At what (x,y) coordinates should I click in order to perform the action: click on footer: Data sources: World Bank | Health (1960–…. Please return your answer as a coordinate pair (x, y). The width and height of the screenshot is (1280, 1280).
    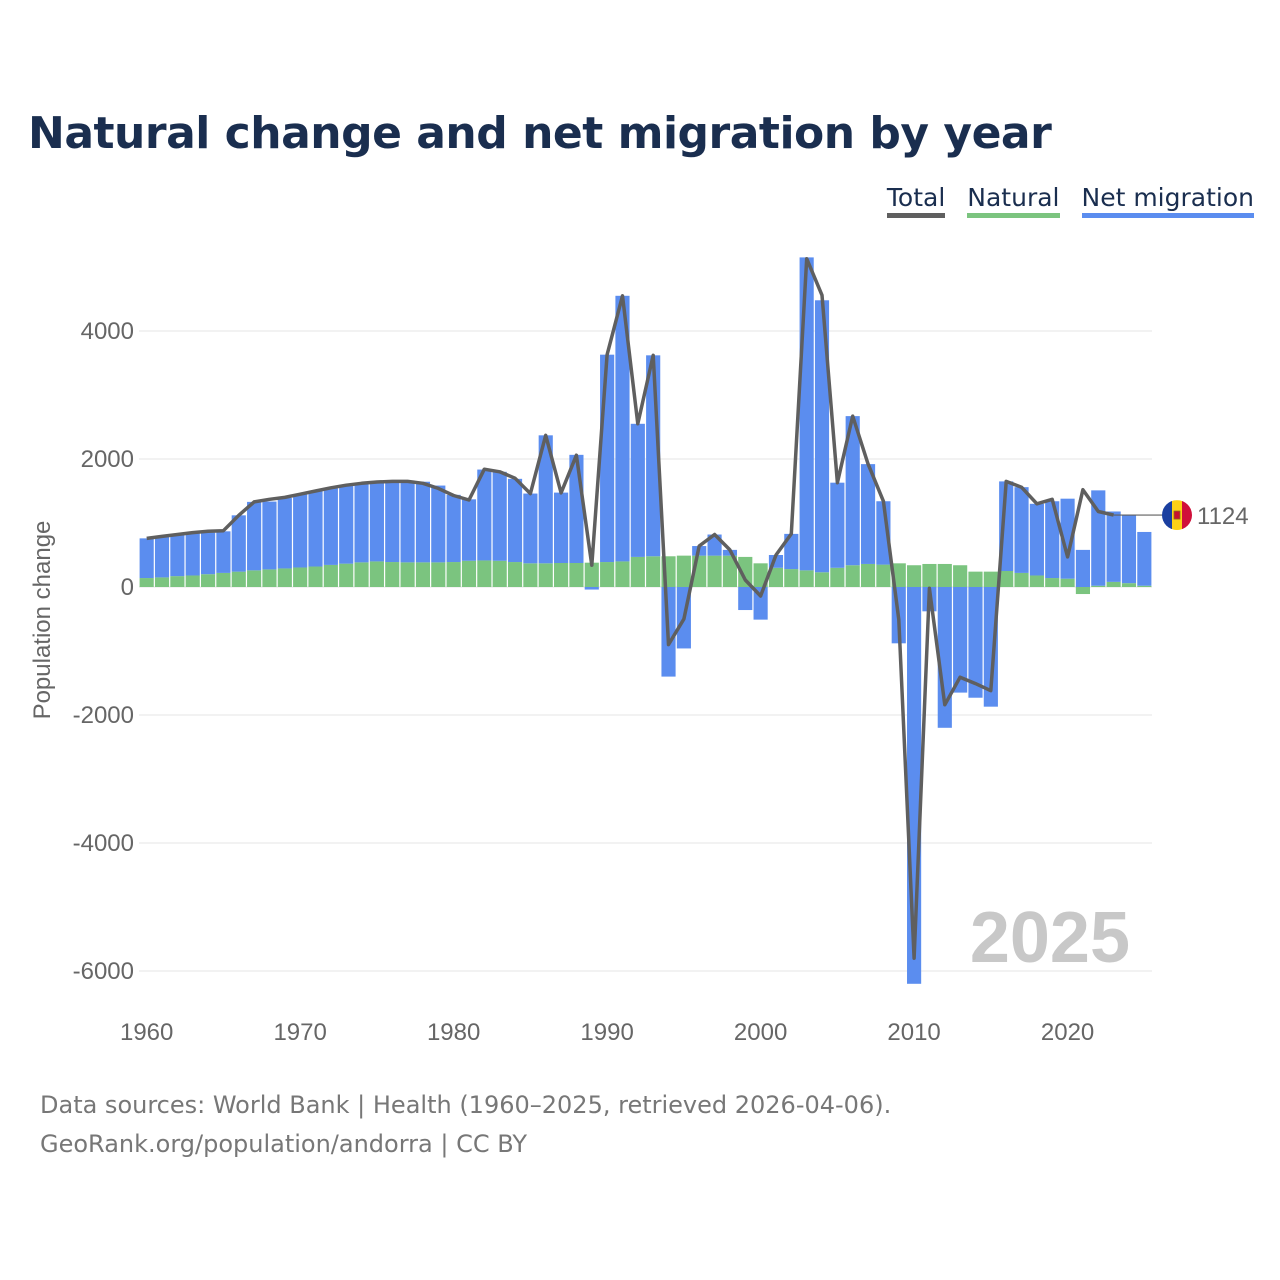
    Looking at the image, I should click on (465, 1125).